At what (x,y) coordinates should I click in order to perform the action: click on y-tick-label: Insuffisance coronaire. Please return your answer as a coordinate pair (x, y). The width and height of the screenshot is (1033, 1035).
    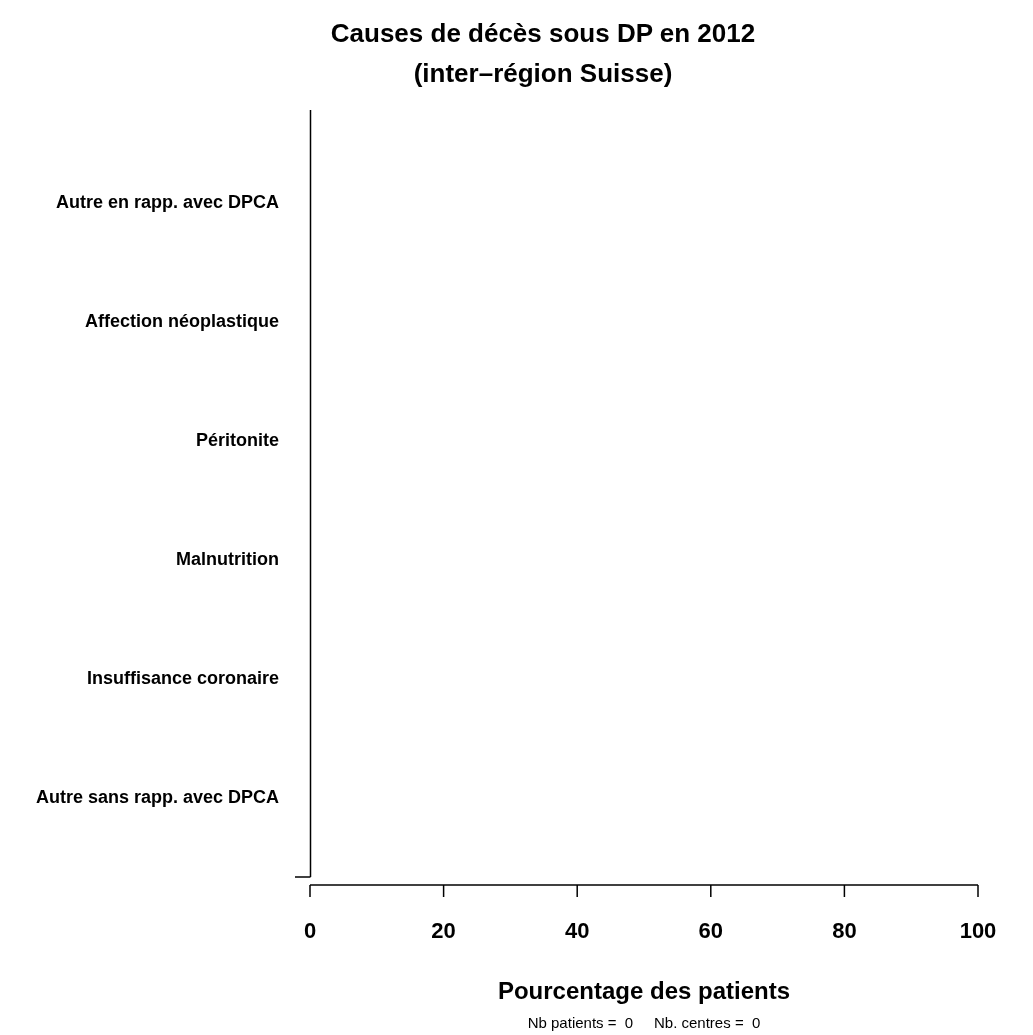
    Looking at the image, I should click on (182, 678).